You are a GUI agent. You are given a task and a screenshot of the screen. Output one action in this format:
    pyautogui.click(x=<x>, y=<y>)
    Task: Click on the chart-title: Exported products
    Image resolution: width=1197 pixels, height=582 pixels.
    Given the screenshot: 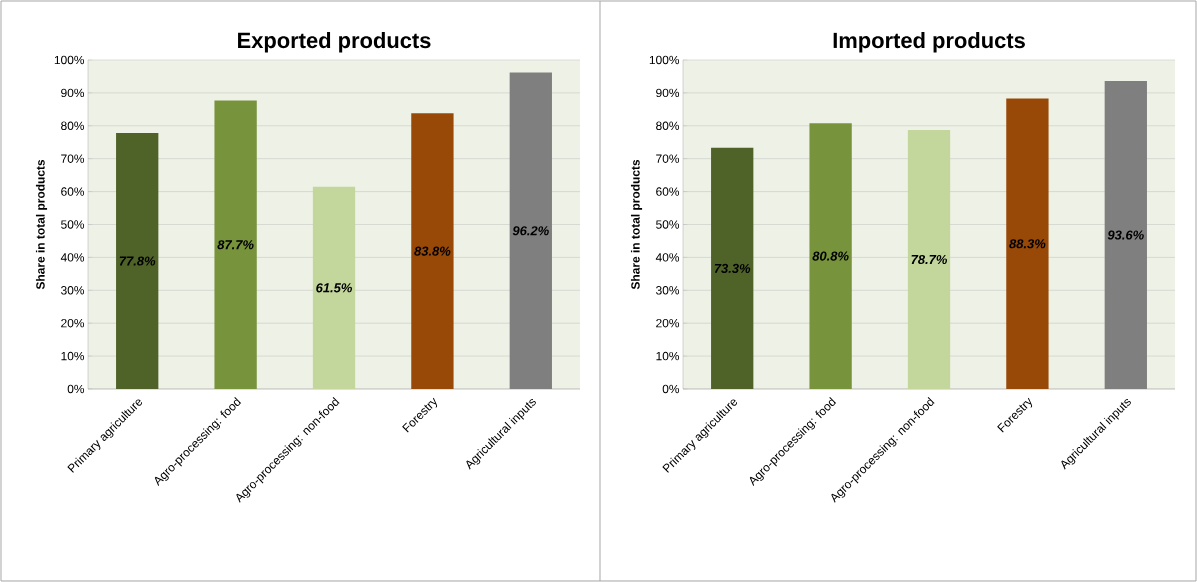 What is the action you would take?
    pyautogui.click(x=334, y=42)
    